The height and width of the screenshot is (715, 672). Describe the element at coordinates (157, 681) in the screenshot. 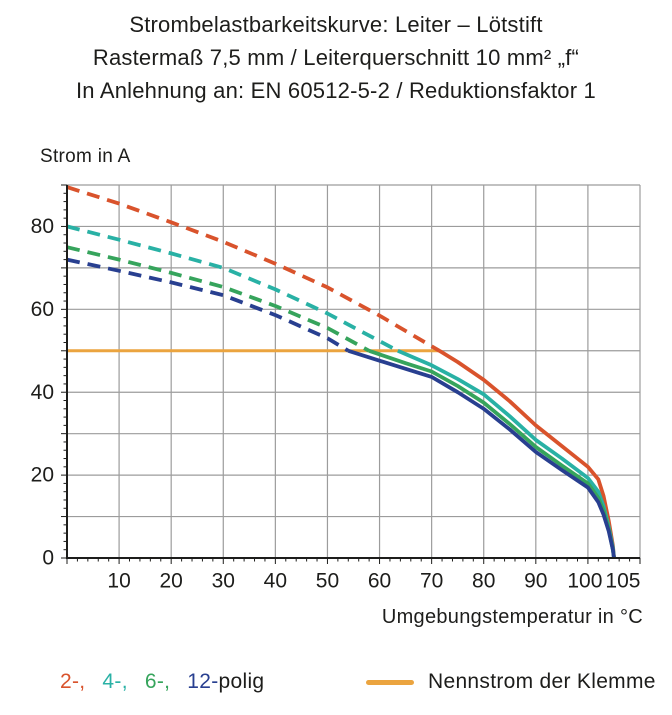

I see `legend-pole-2: 6-,` at that location.